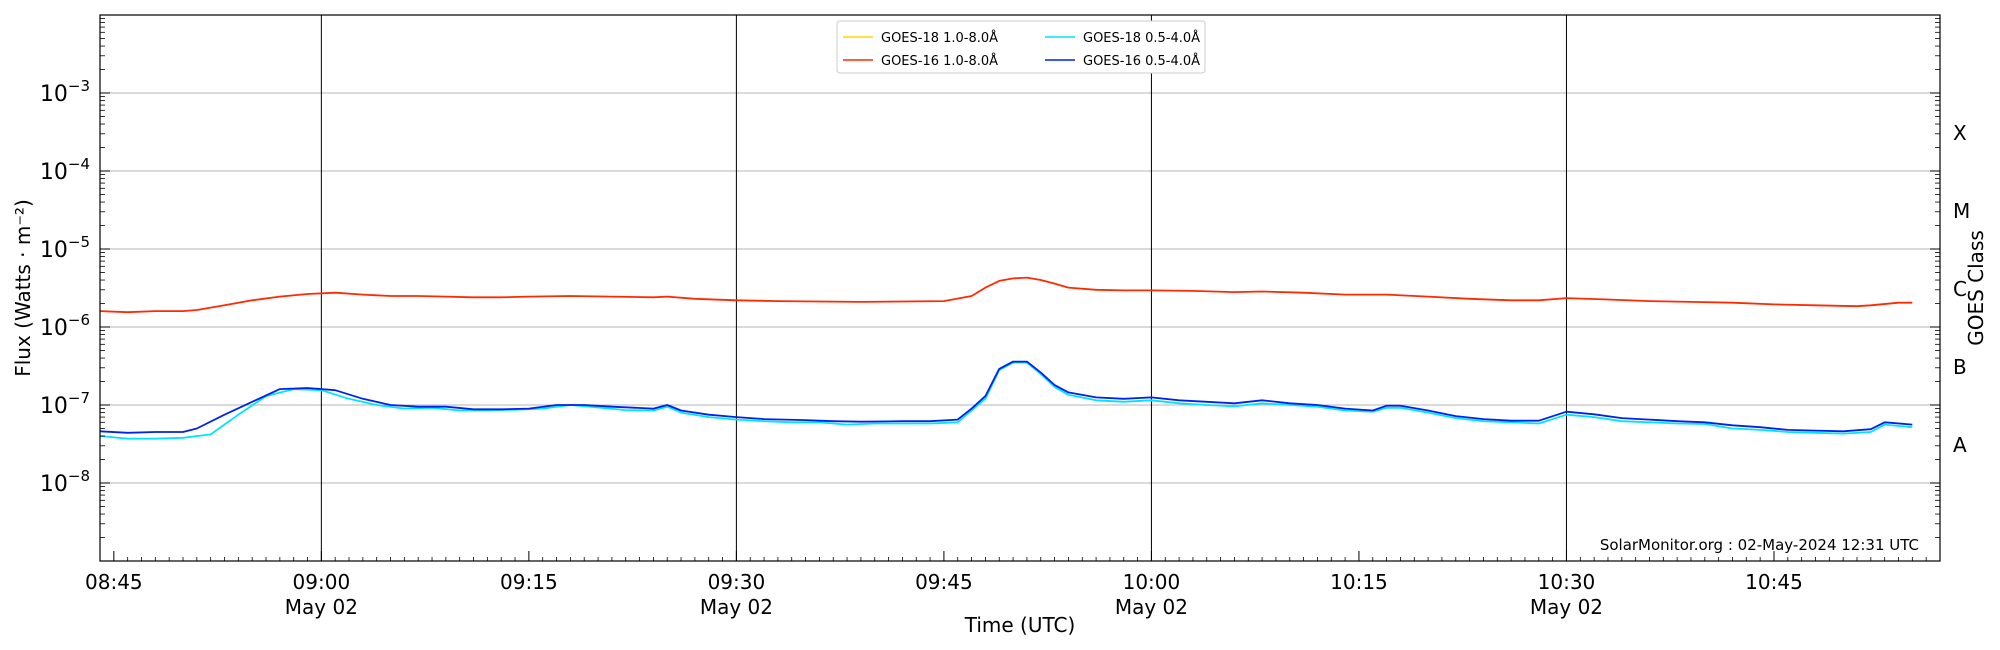 The width and height of the screenshot is (2000, 650). I want to click on watermark-text: SolarMonitor.org : 02-May-2024 12:31 UTC, so click(1759, 545).